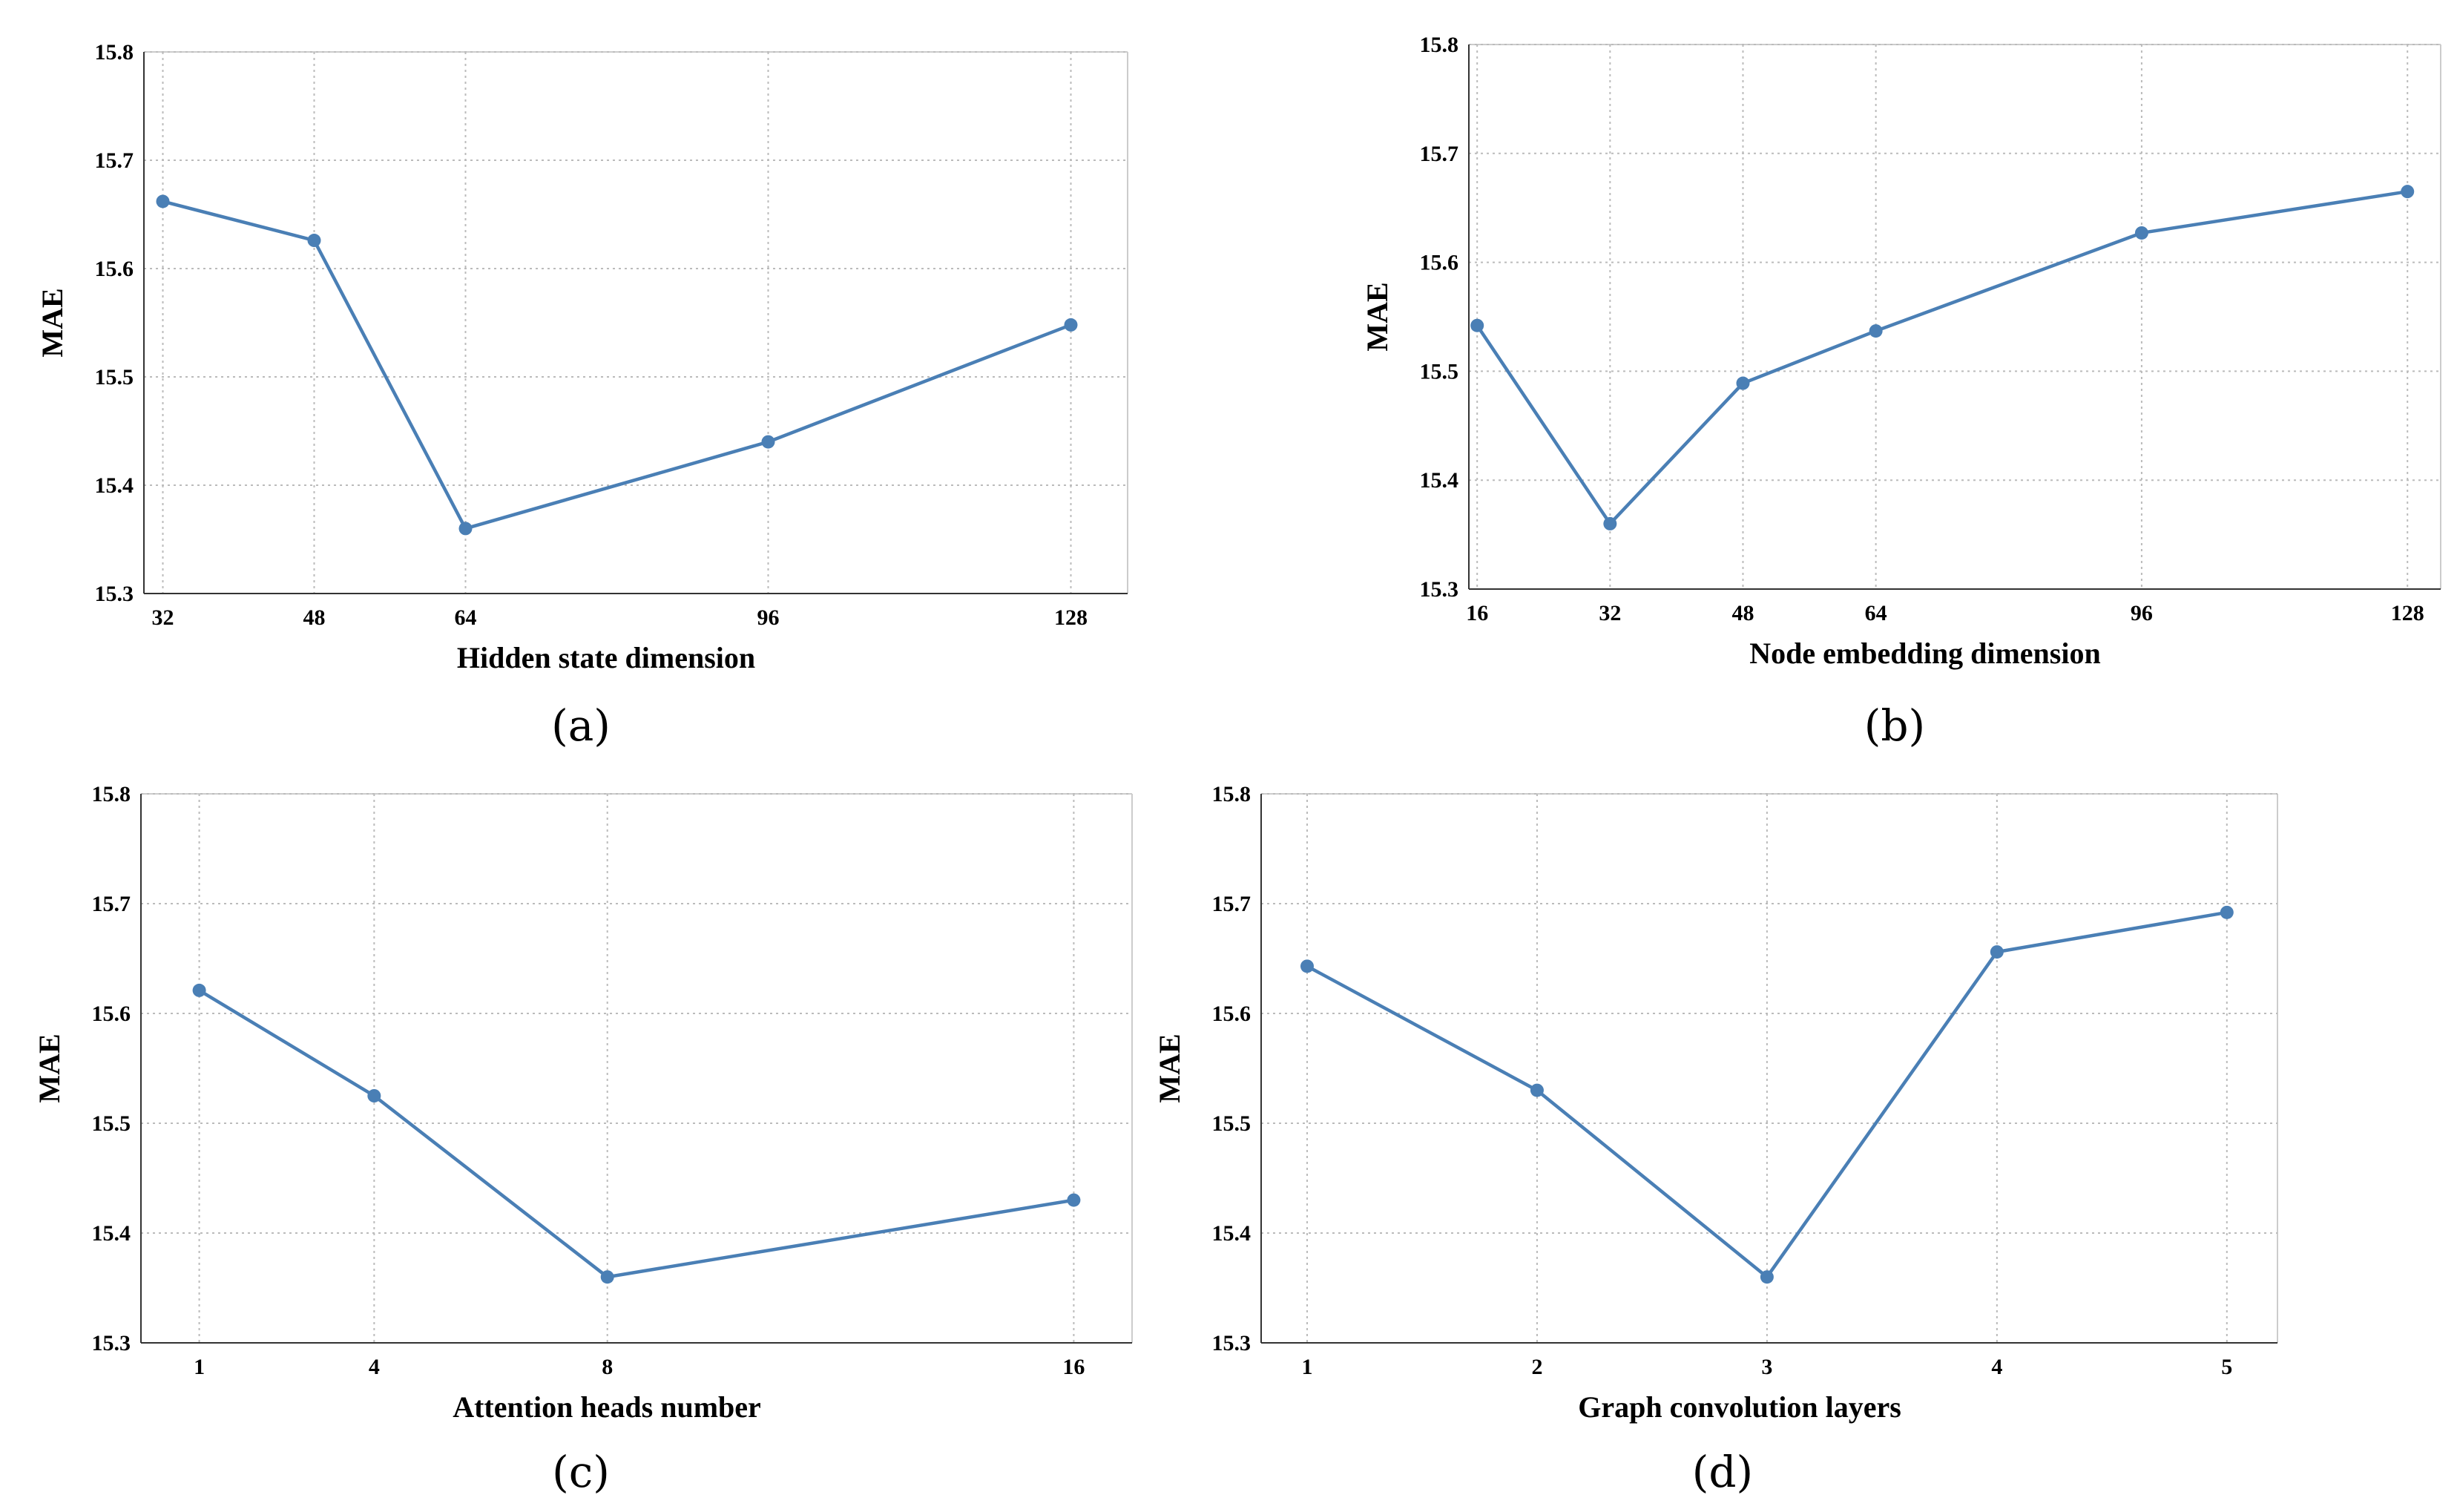 The image size is (2457, 1512). What do you see at coordinates (2227, 1367) in the screenshot?
I see `x-tick-label: 5` at bounding box center [2227, 1367].